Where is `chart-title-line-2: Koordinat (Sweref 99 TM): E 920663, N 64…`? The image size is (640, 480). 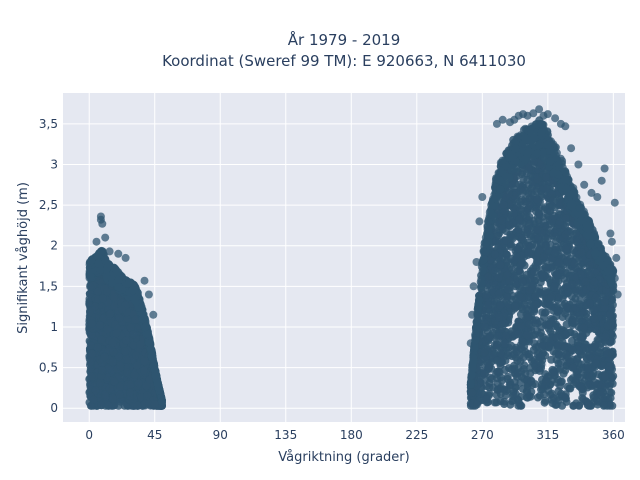
chart-title-line-2: Koordinat (Sweref 99 TM): E 920663, N 64… is located at coordinates (344, 61).